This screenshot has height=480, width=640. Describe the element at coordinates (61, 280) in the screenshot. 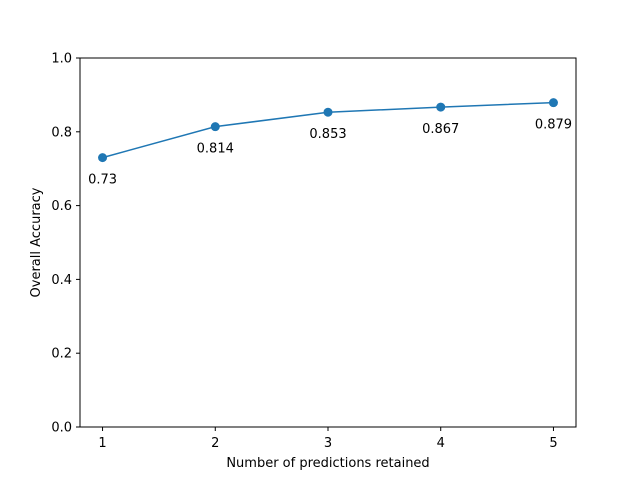

I see `y-tick-label: 0.4` at that location.